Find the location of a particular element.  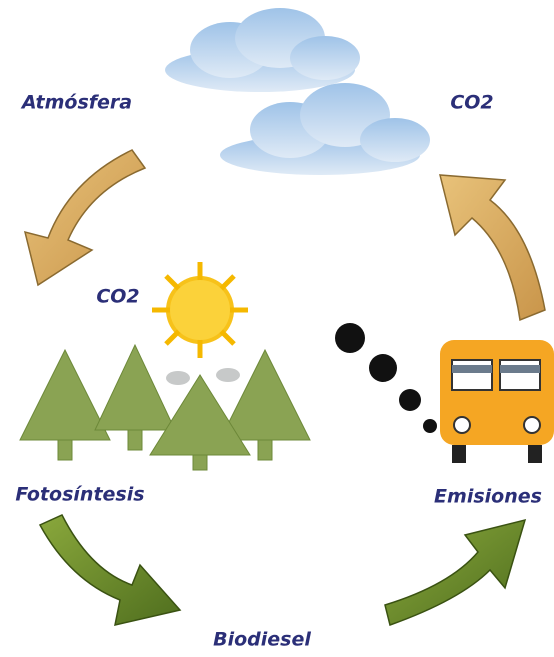

sun is located at coordinates (200, 310).